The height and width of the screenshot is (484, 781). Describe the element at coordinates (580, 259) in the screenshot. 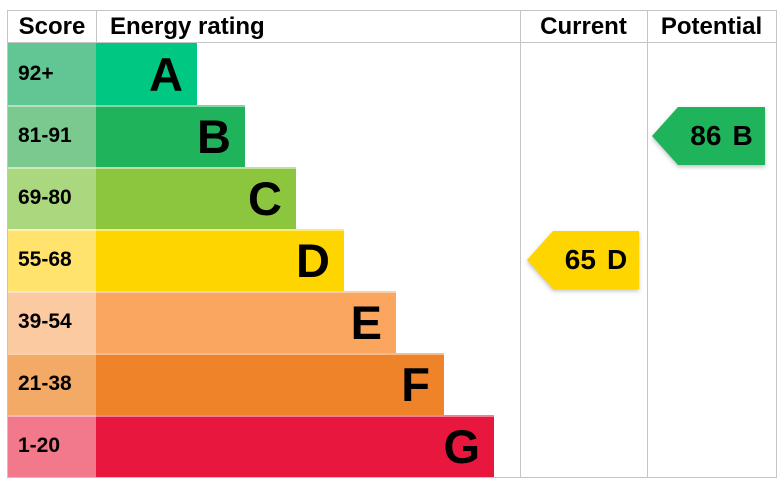

I see `current-score-value: 65` at that location.